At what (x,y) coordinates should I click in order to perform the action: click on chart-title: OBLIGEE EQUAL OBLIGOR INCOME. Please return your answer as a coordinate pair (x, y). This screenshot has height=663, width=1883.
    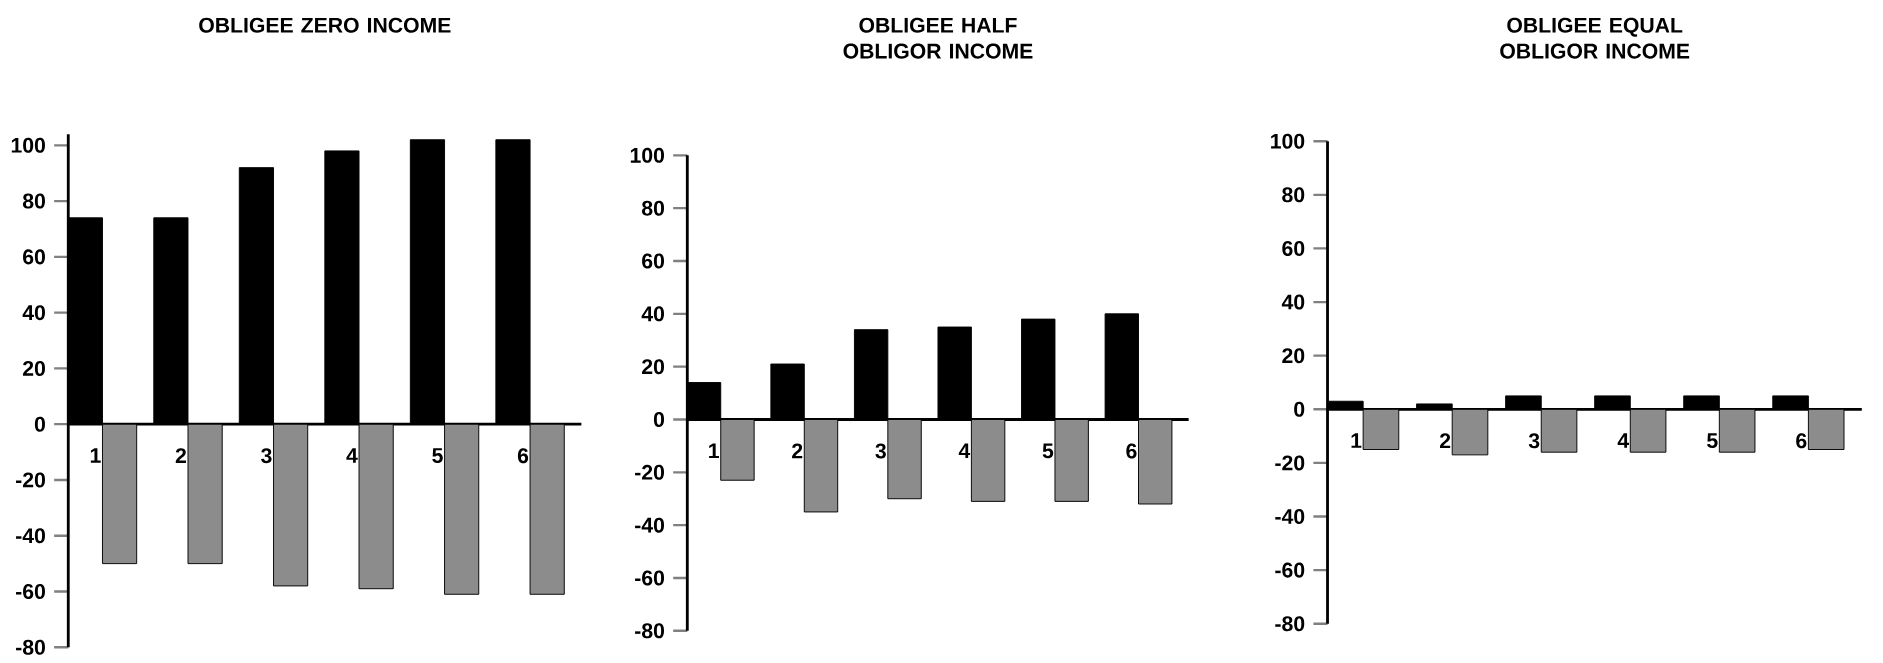
    Looking at the image, I should click on (1595, 38).